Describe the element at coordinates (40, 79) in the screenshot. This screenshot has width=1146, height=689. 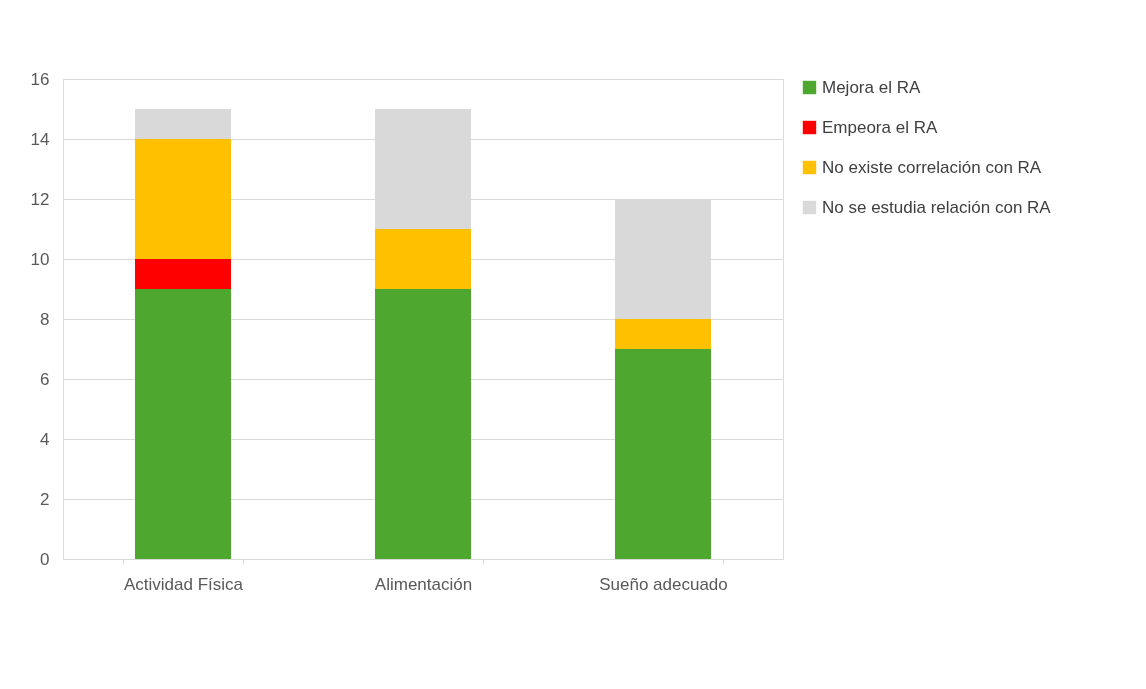
I see `y-tick-label: 16` at that location.